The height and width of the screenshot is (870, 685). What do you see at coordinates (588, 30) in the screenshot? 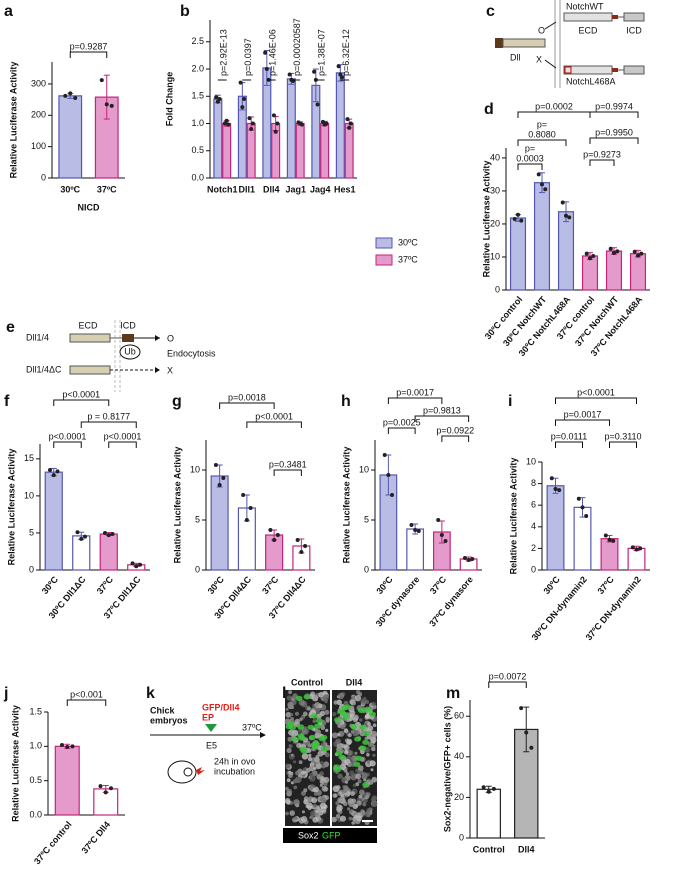
I see `label: ECD` at bounding box center [588, 30].